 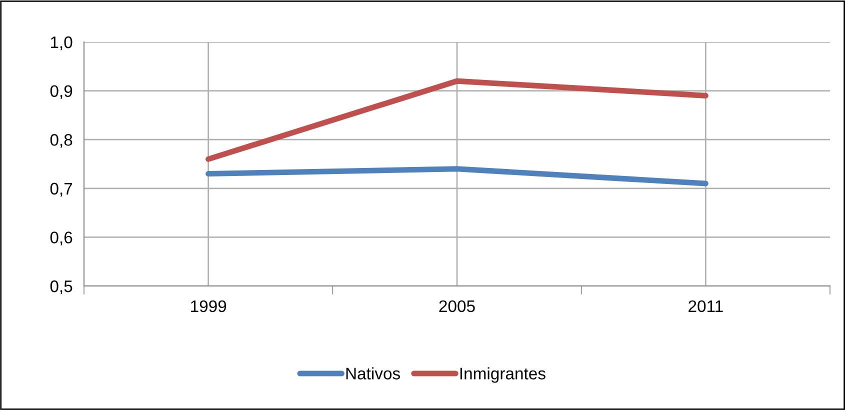 I want to click on x-tick-label: 1999, so click(x=208, y=306).